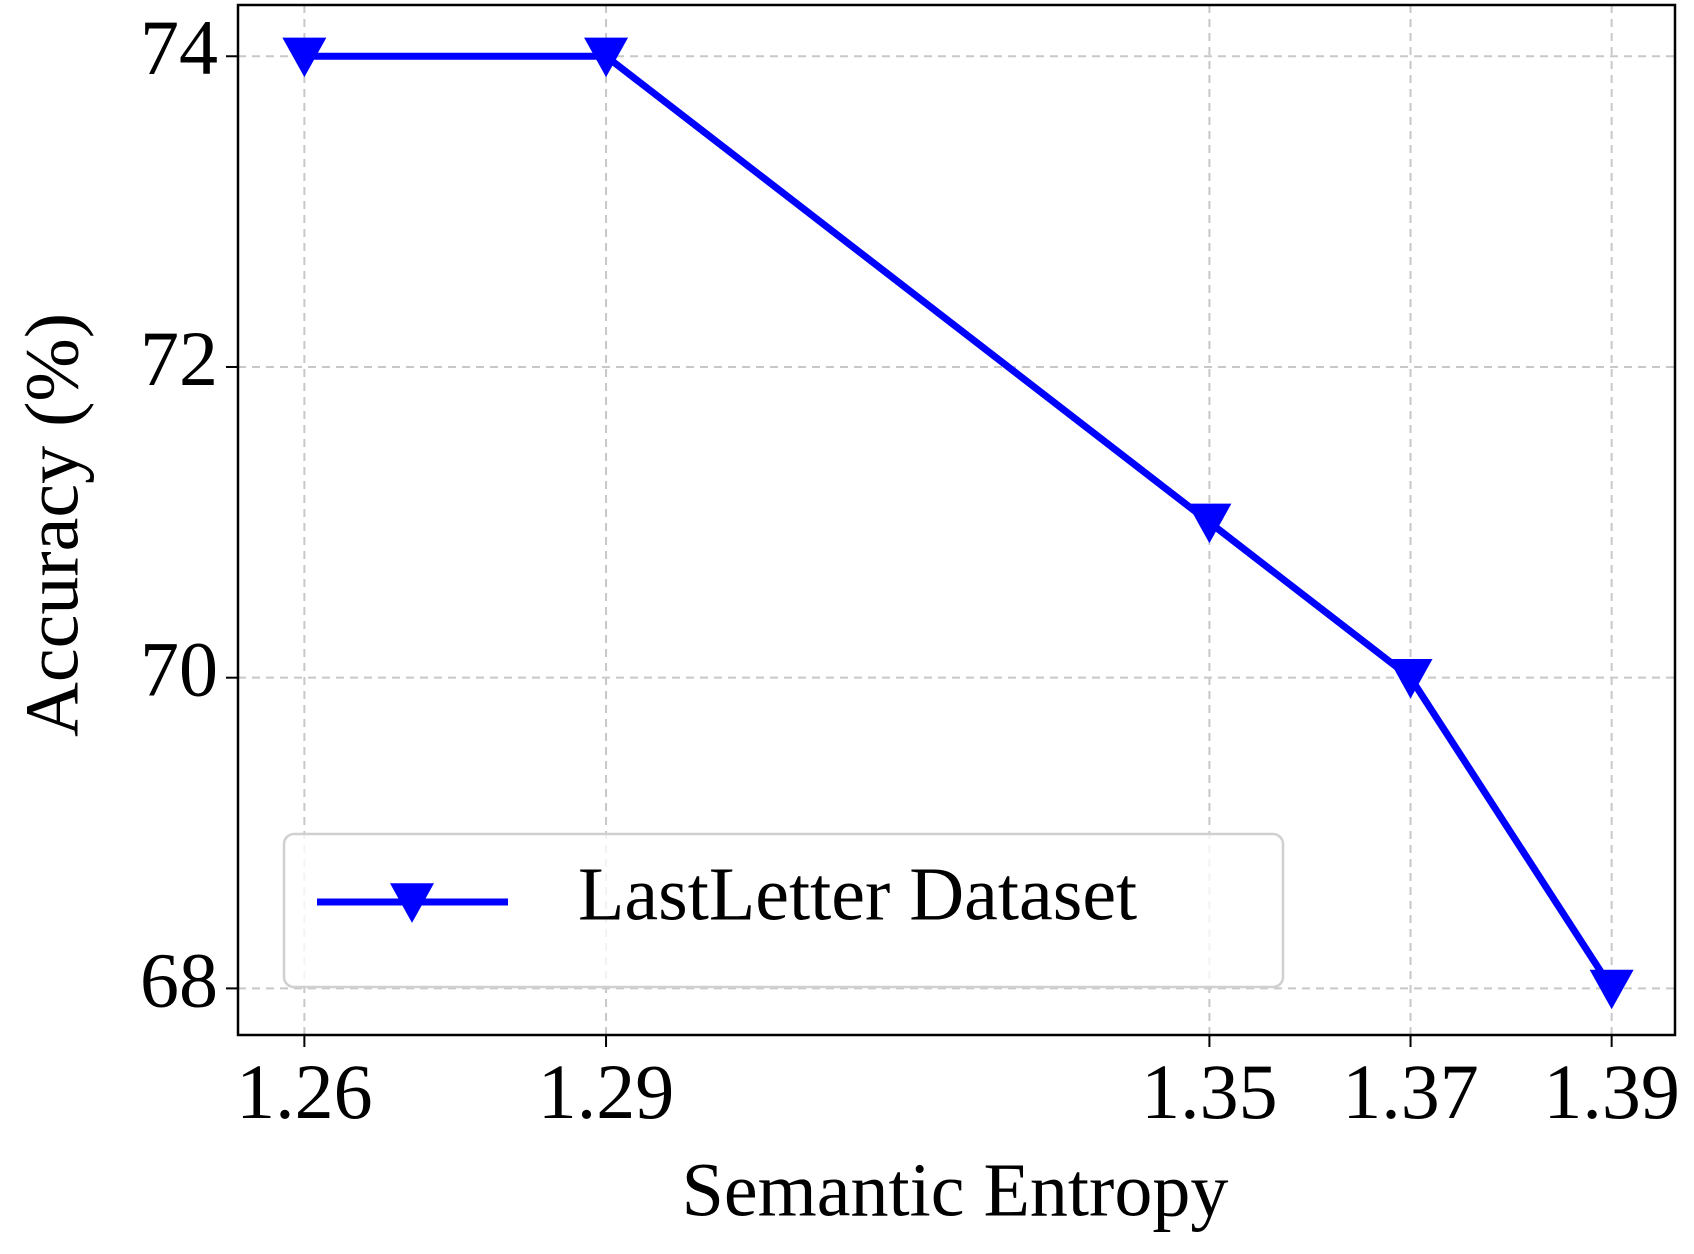 This screenshot has width=1694, height=1254. What do you see at coordinates (955, 1190) in the screenshot?
I see `x-axis-label: Semantic Entropy` at bounding box center [955, 1190].